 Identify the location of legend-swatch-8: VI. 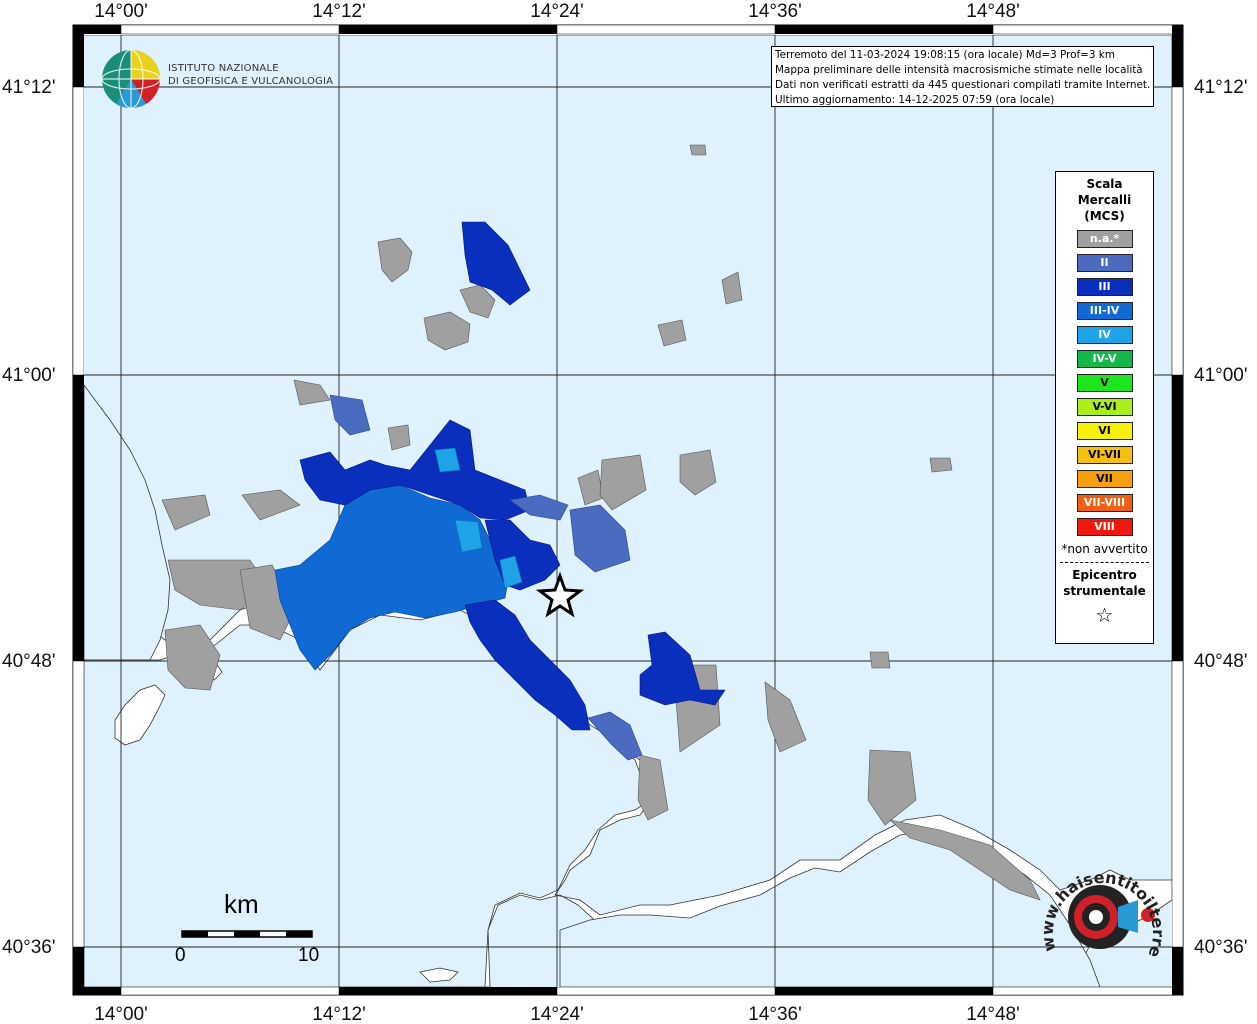
(1104, 431).